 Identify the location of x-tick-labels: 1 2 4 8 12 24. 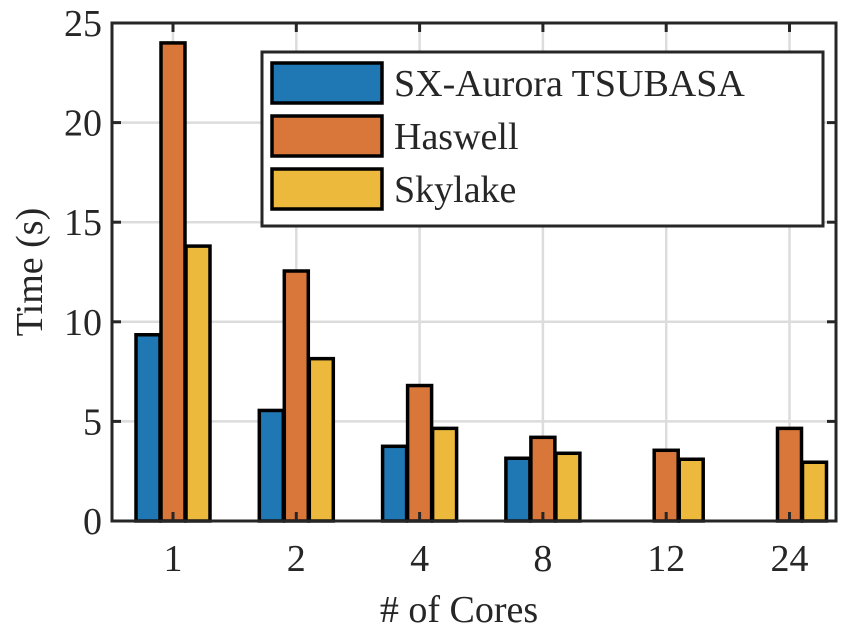
(486, 559).